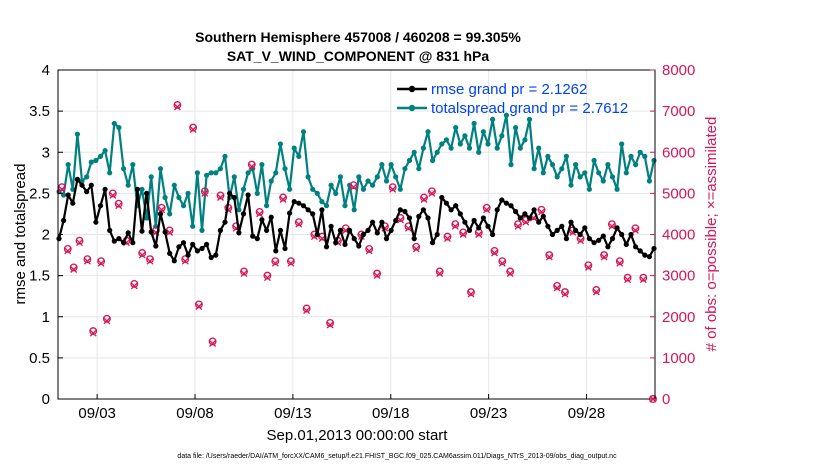 The width and height of the screenshot is (830, 470). Describe the element at coordinates (711, 234) in the screenshot. I see `right-axis-label: # of obs: o=possible; ×=assimilated` at that location.